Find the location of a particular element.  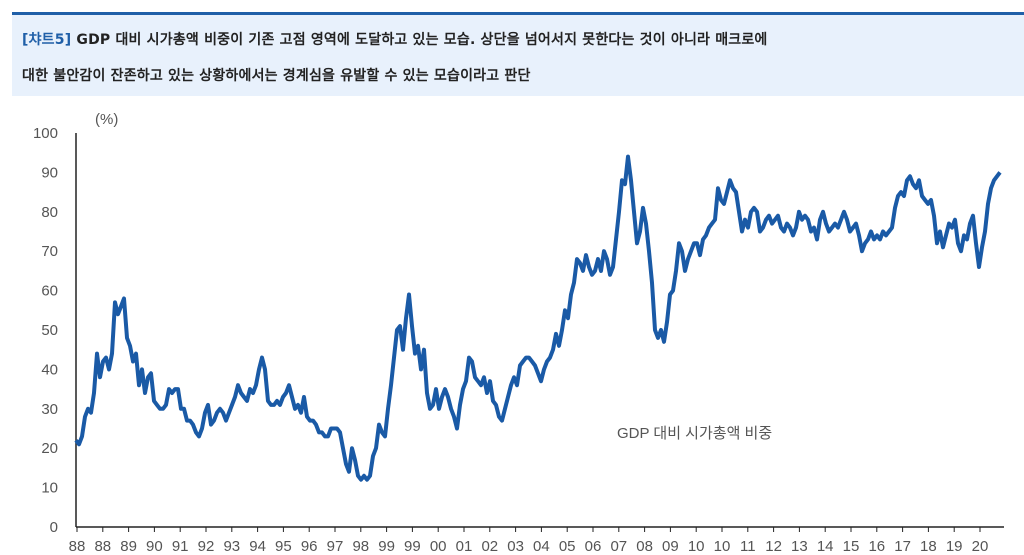

x-tick-label: 18 is located at coordinates (928, 546).